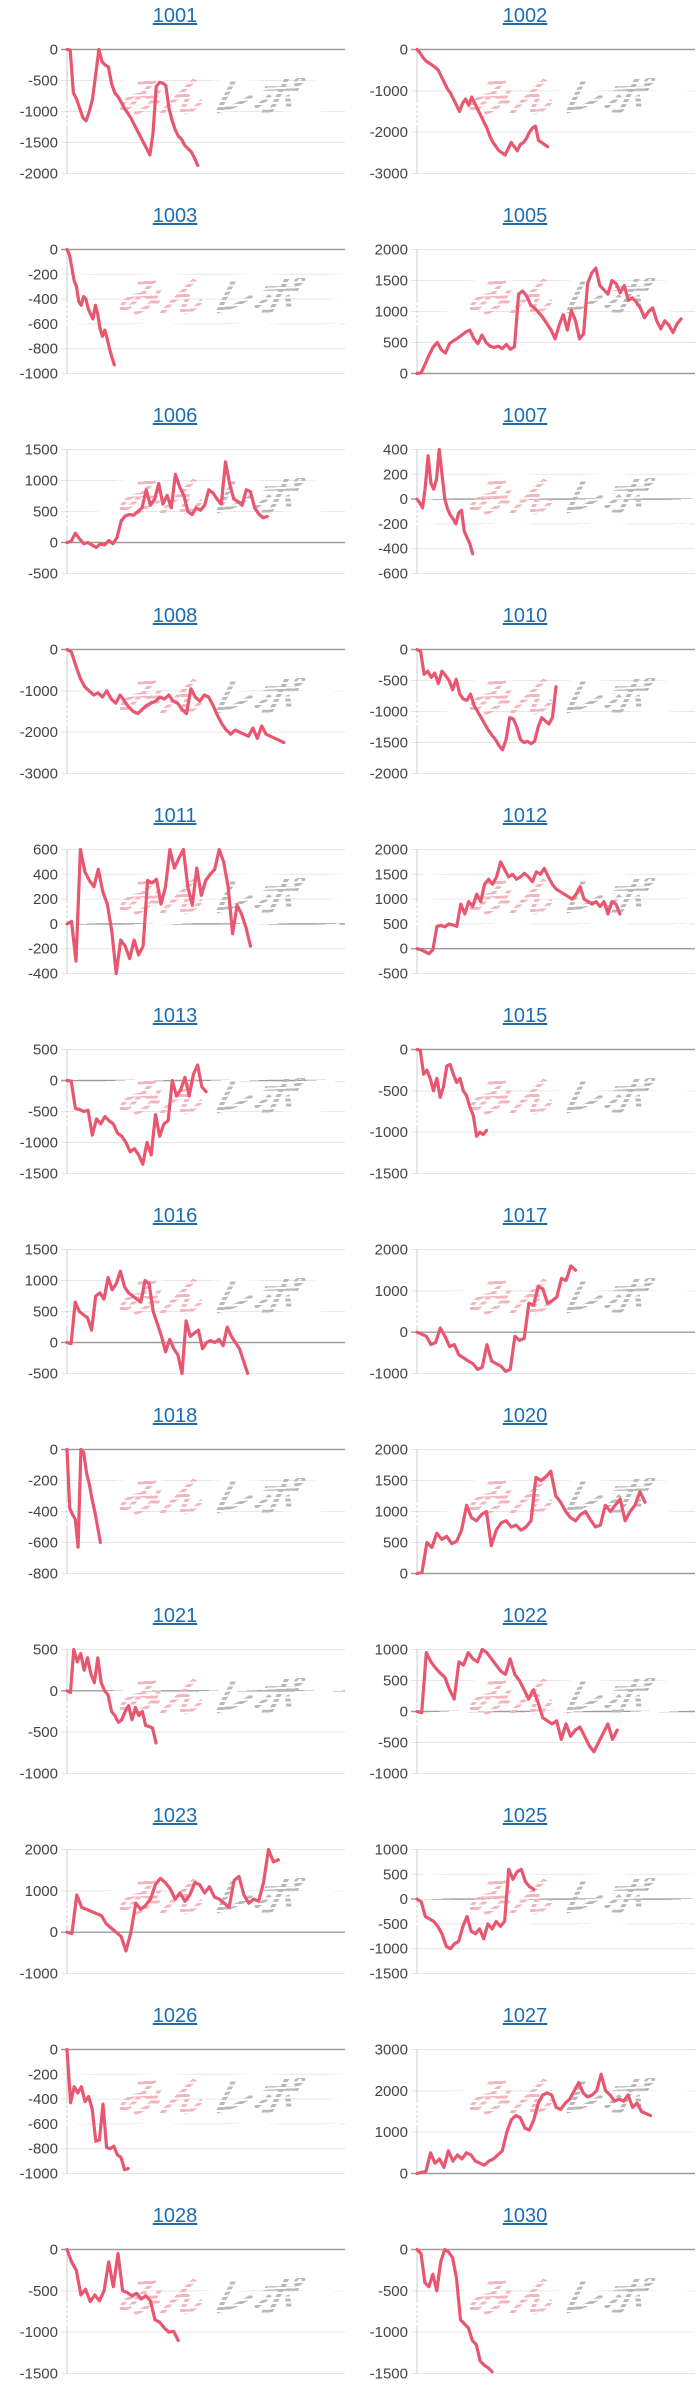 This screenshot has height=2400, width=700. Describe the element at coordinates (525, 2016) in the screenshot. I see `chart-title-link: 1027` at that location.